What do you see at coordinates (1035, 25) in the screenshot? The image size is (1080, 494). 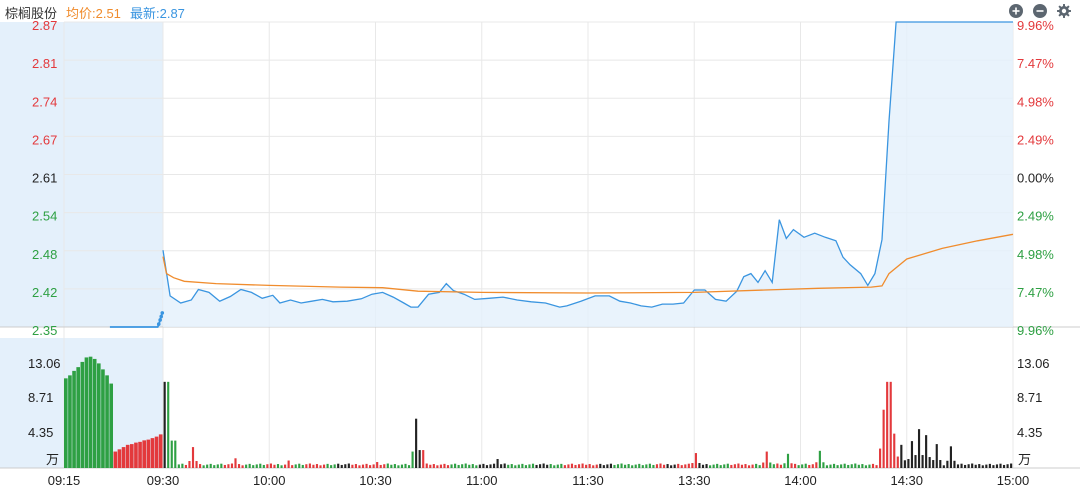 I see `percent-tick-label: 9.96%` at bounding box center [1035, 25].